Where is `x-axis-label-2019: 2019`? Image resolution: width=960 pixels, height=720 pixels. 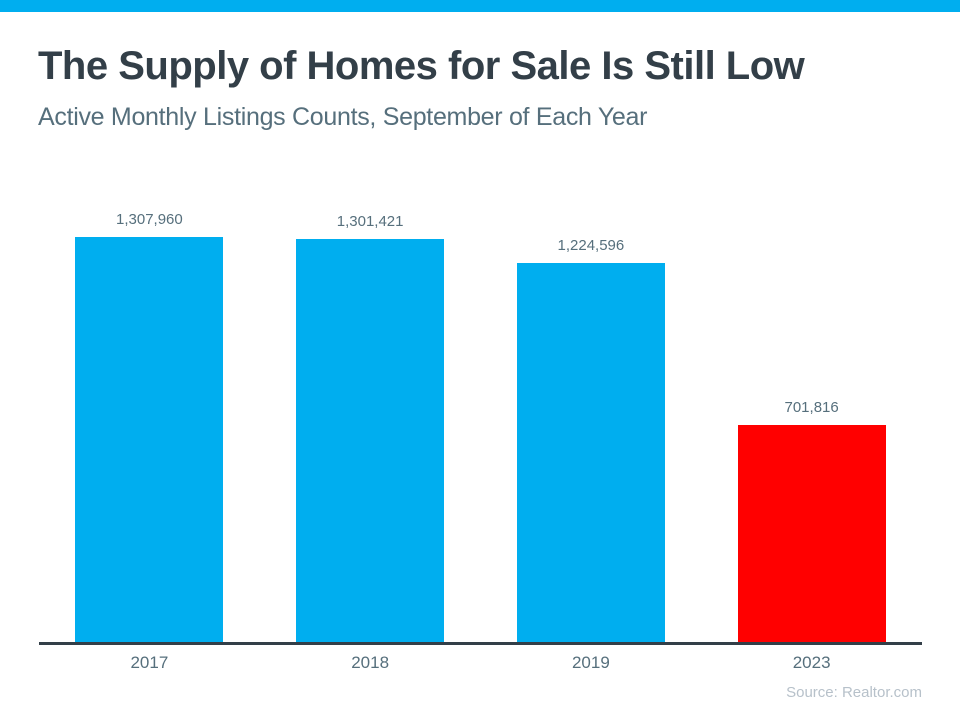
x-axis-label-2019: 2019 is located at coordinates (590, 662).